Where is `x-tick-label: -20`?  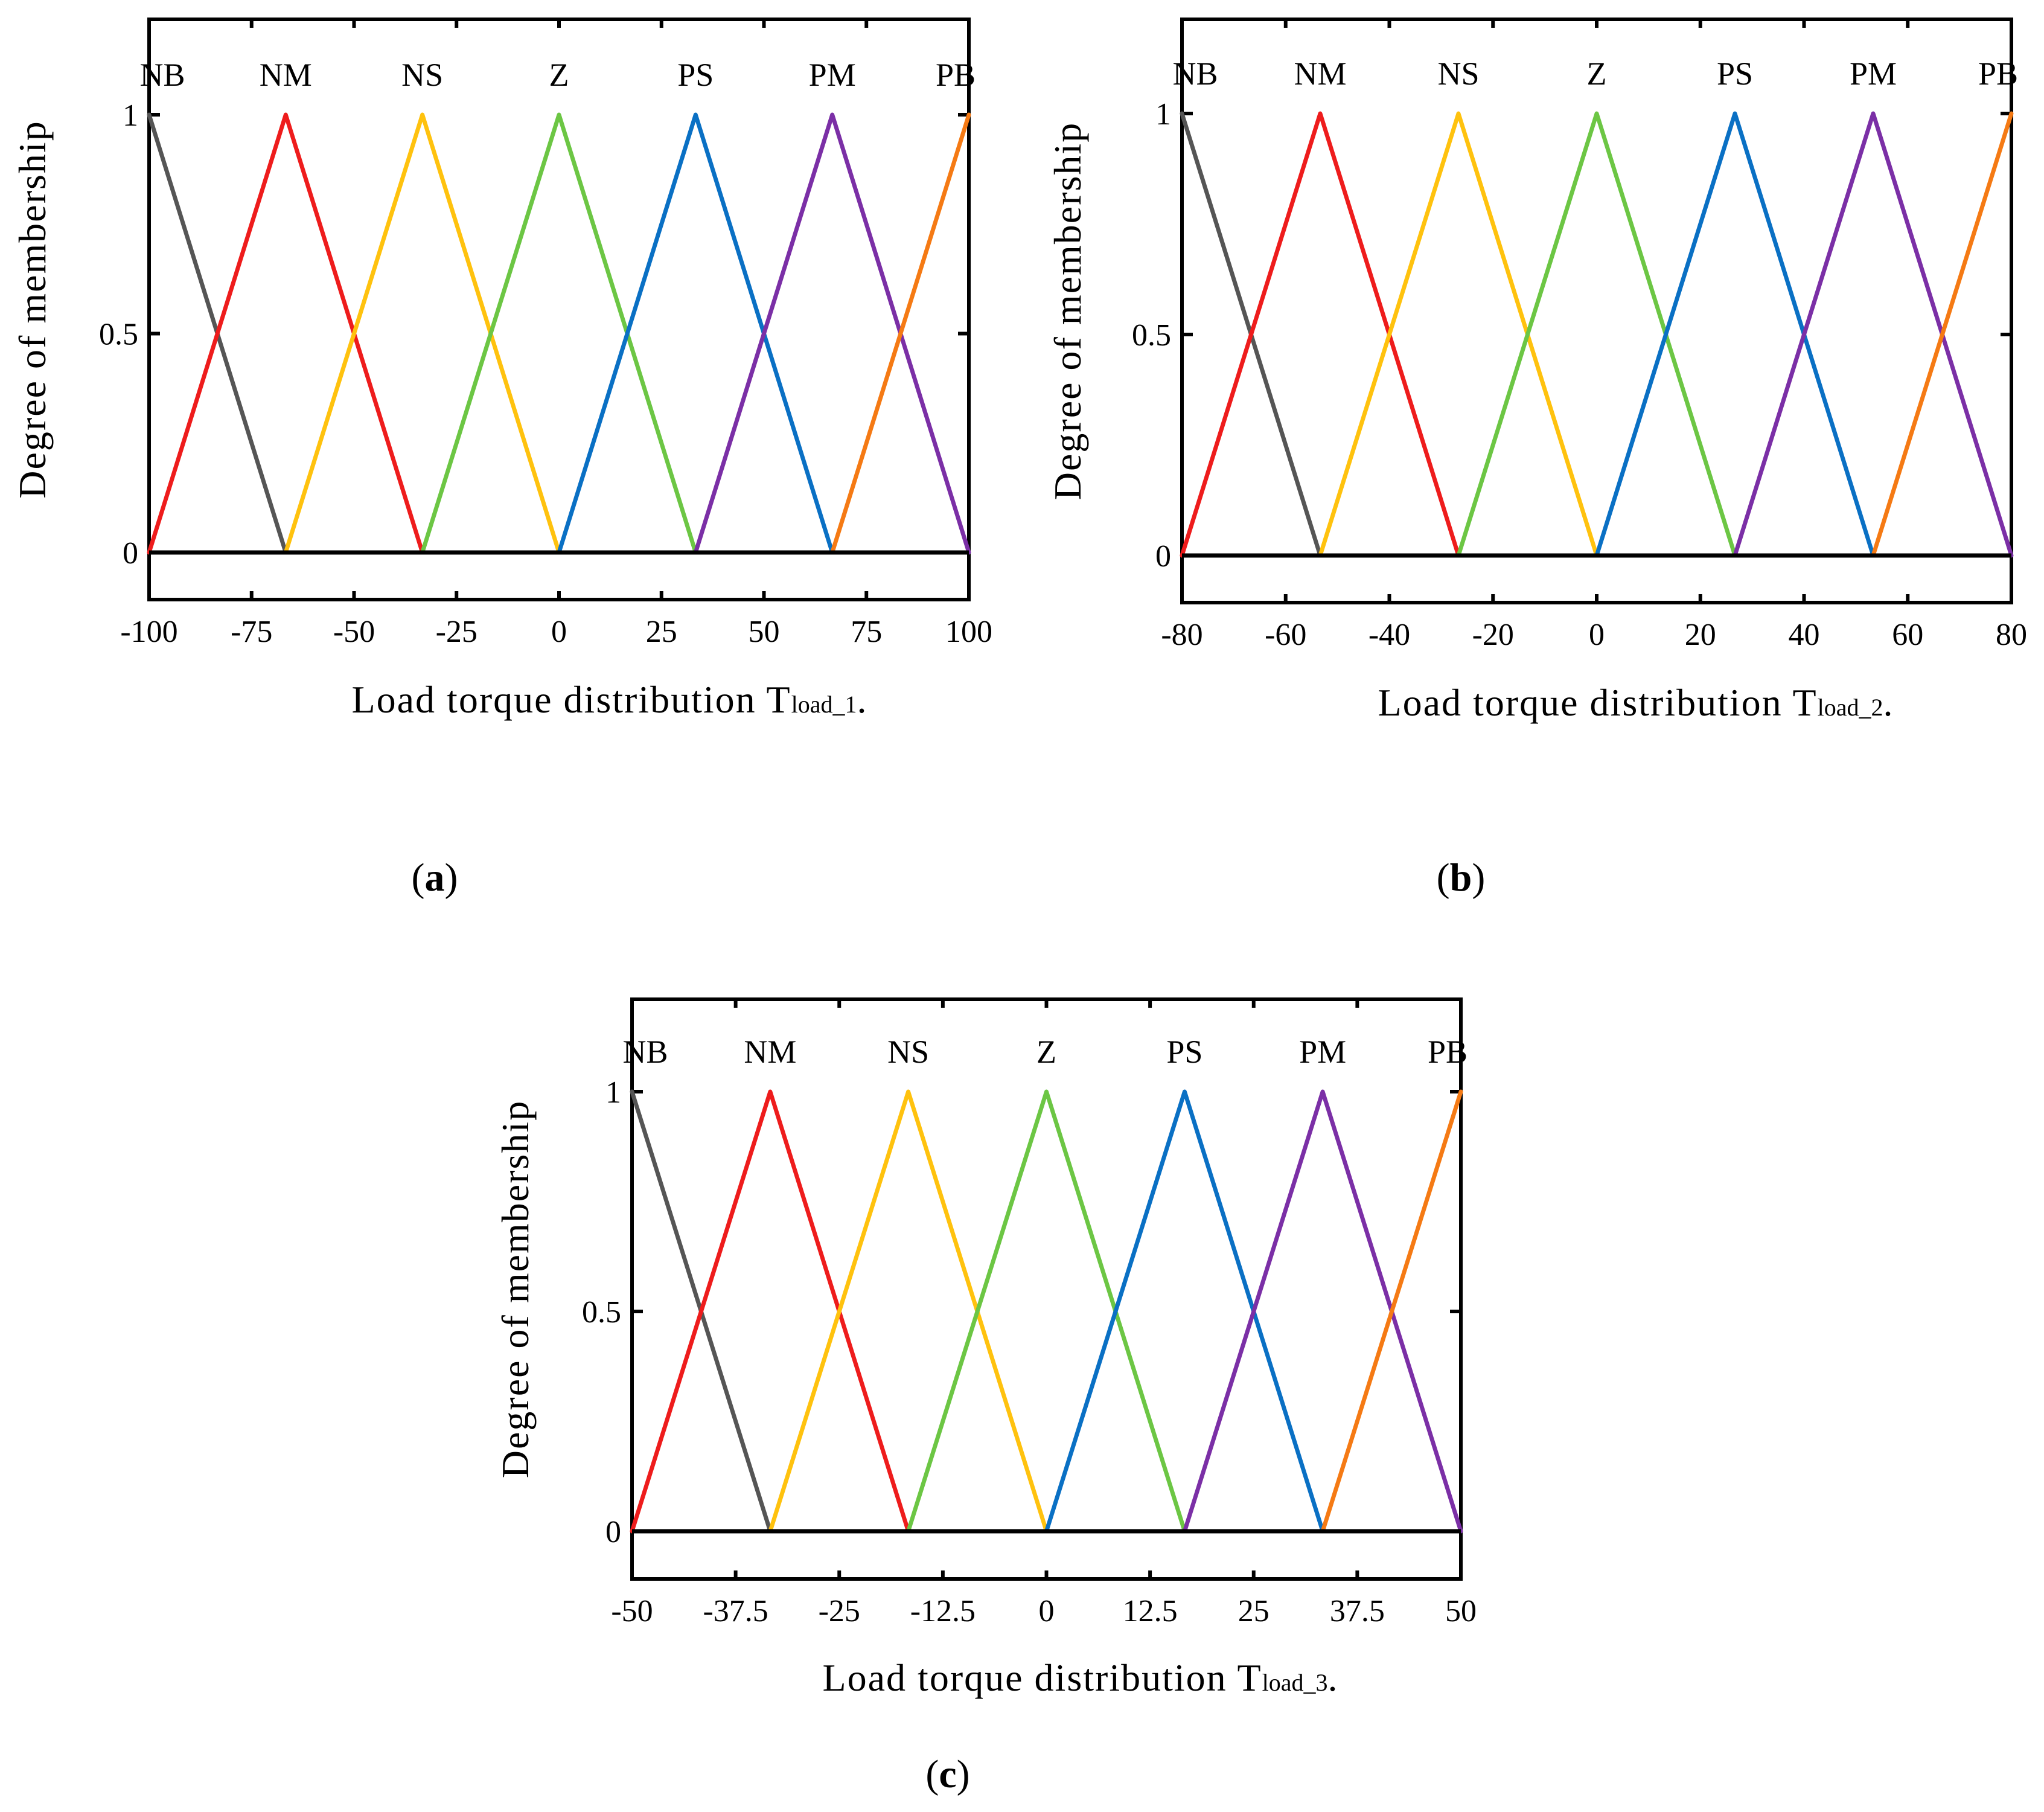
x-tick-label: -20 is located at coordinates (1493, 635).